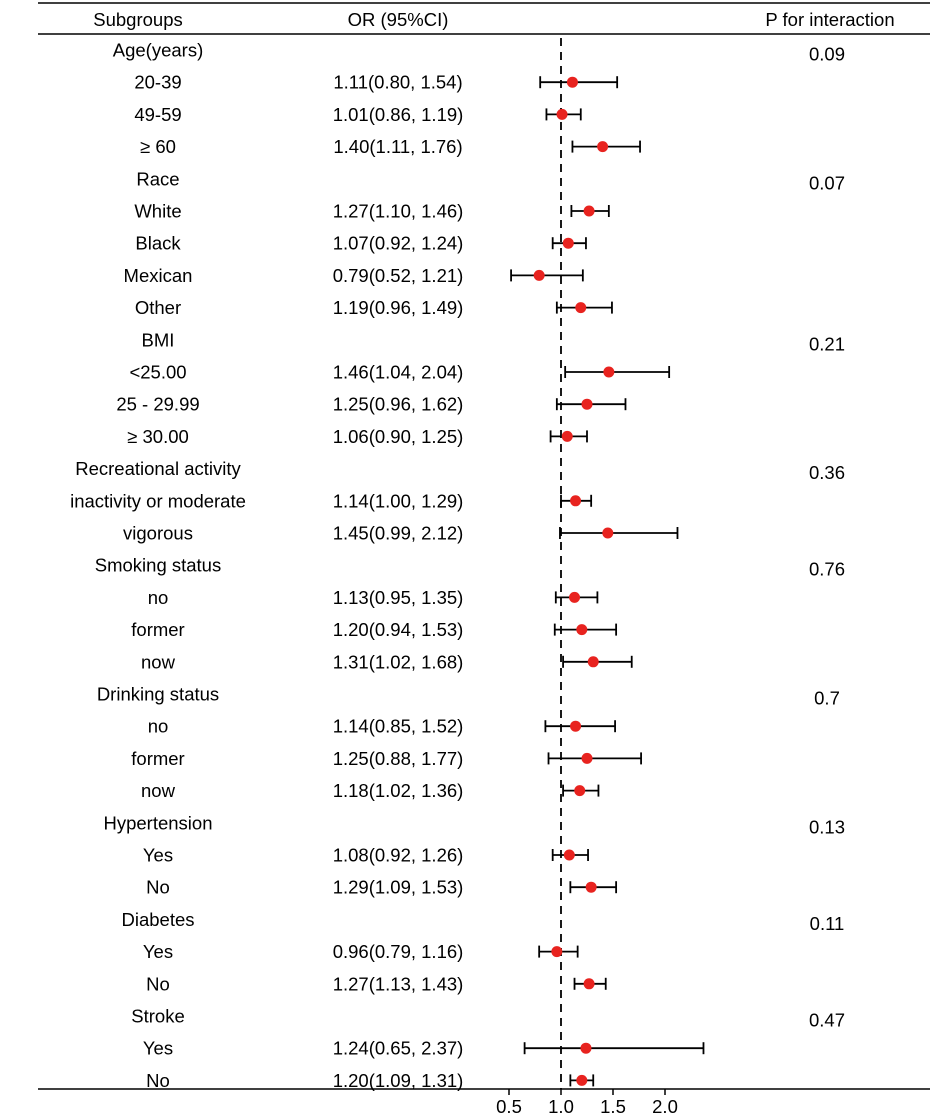 The width and height of the screenshot is (935, 1119). Describe the element at coordinates (157, 822) in the screenshot. I see `group-label: Hypertension` at that location.